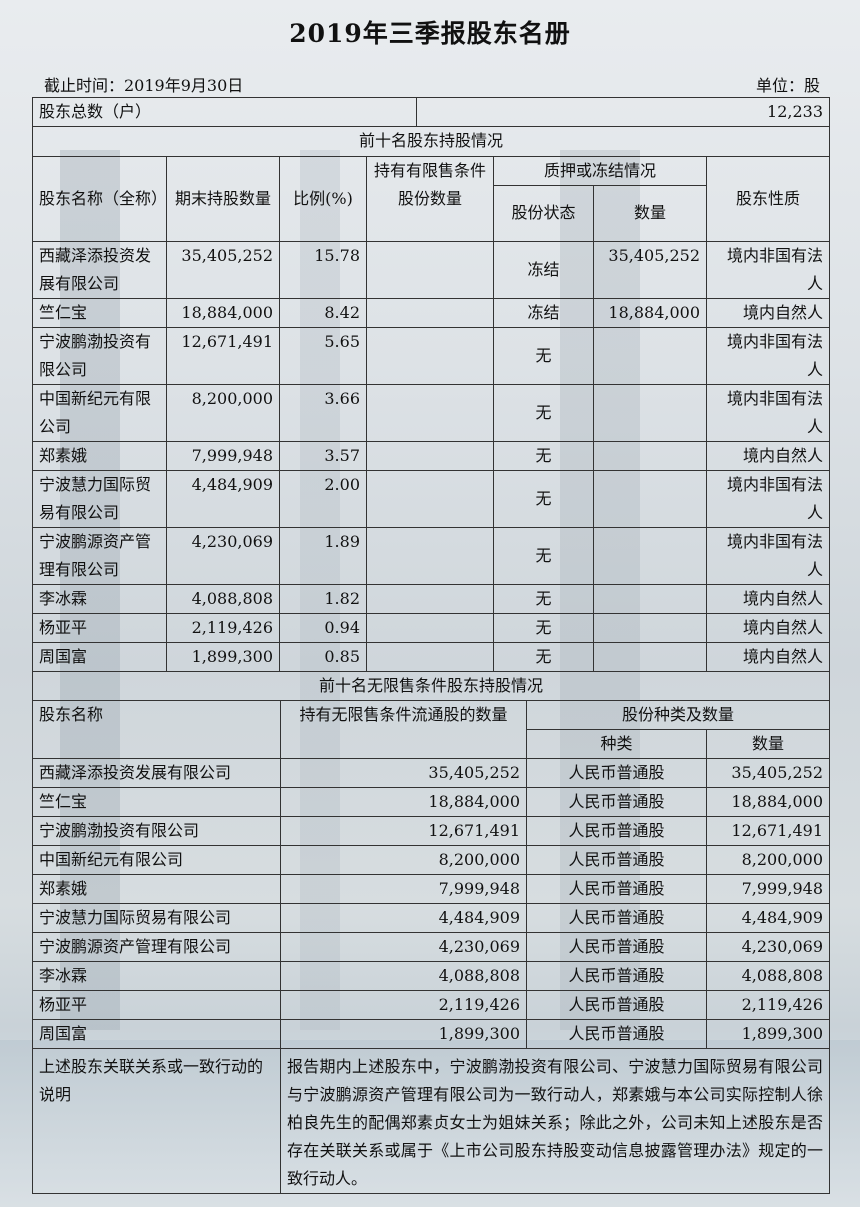 The width and height of the screenshot is (860, 1207). Describe the element at coordinates (431, 599) in the screenshot. I see `top10-row: 李冰霖 4,088,808 1.82 无 境内自然人` at that location.